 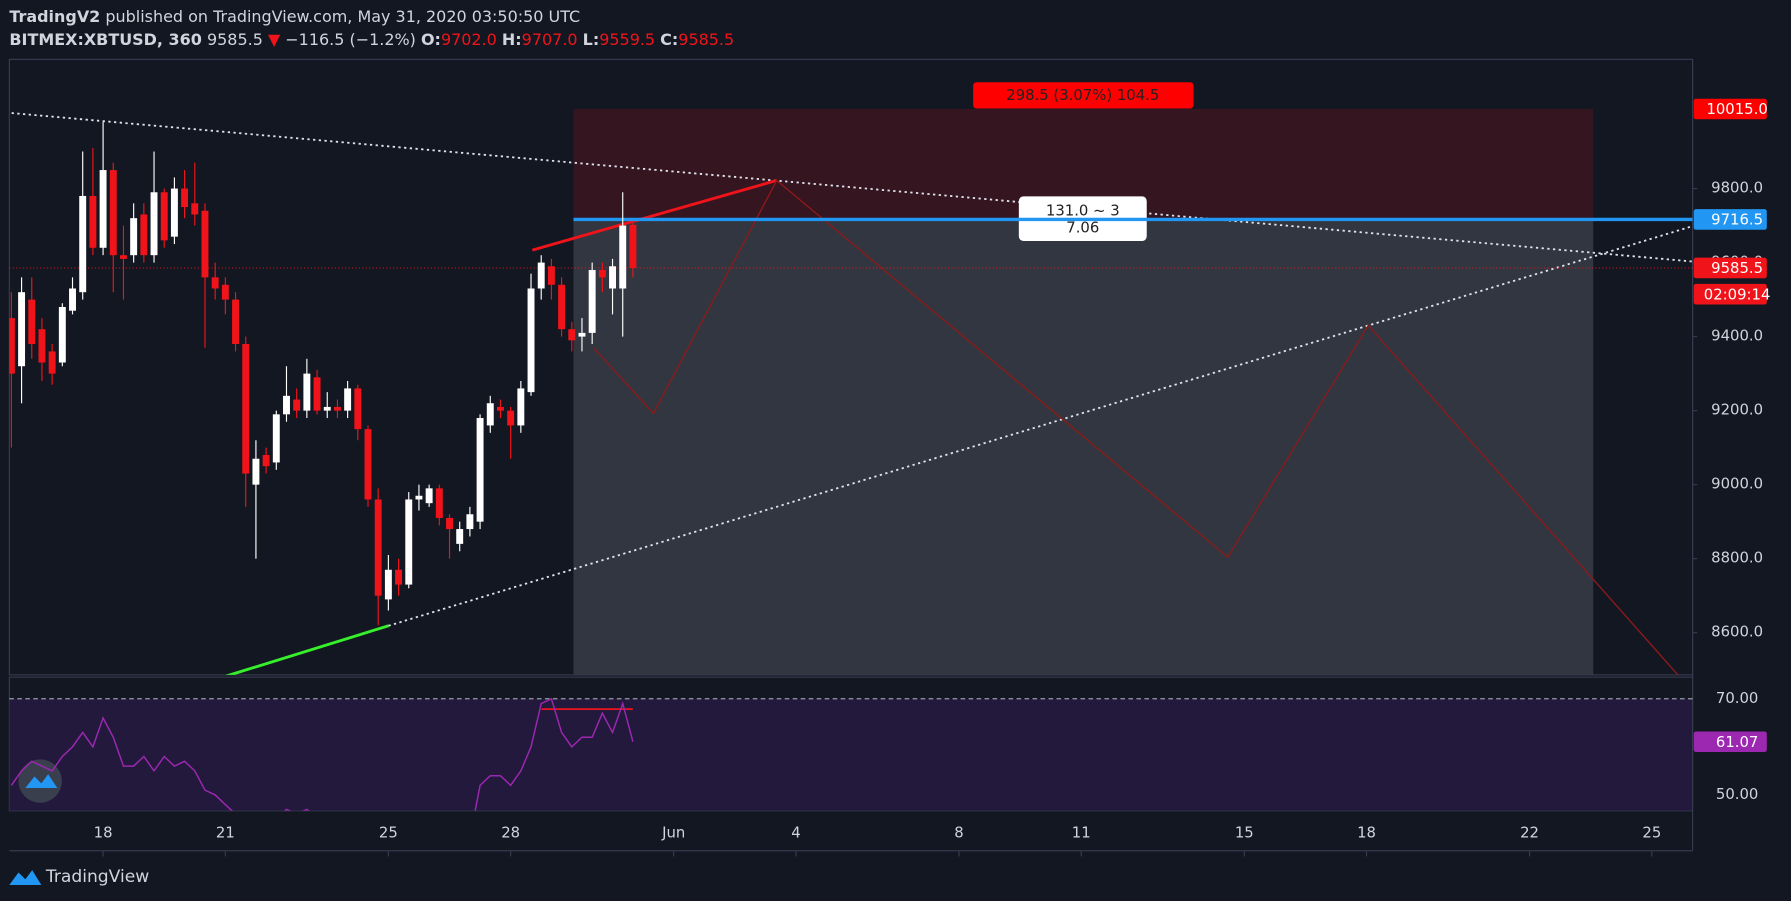 I want to click on position-label-box, so click(x=1083, y=95).